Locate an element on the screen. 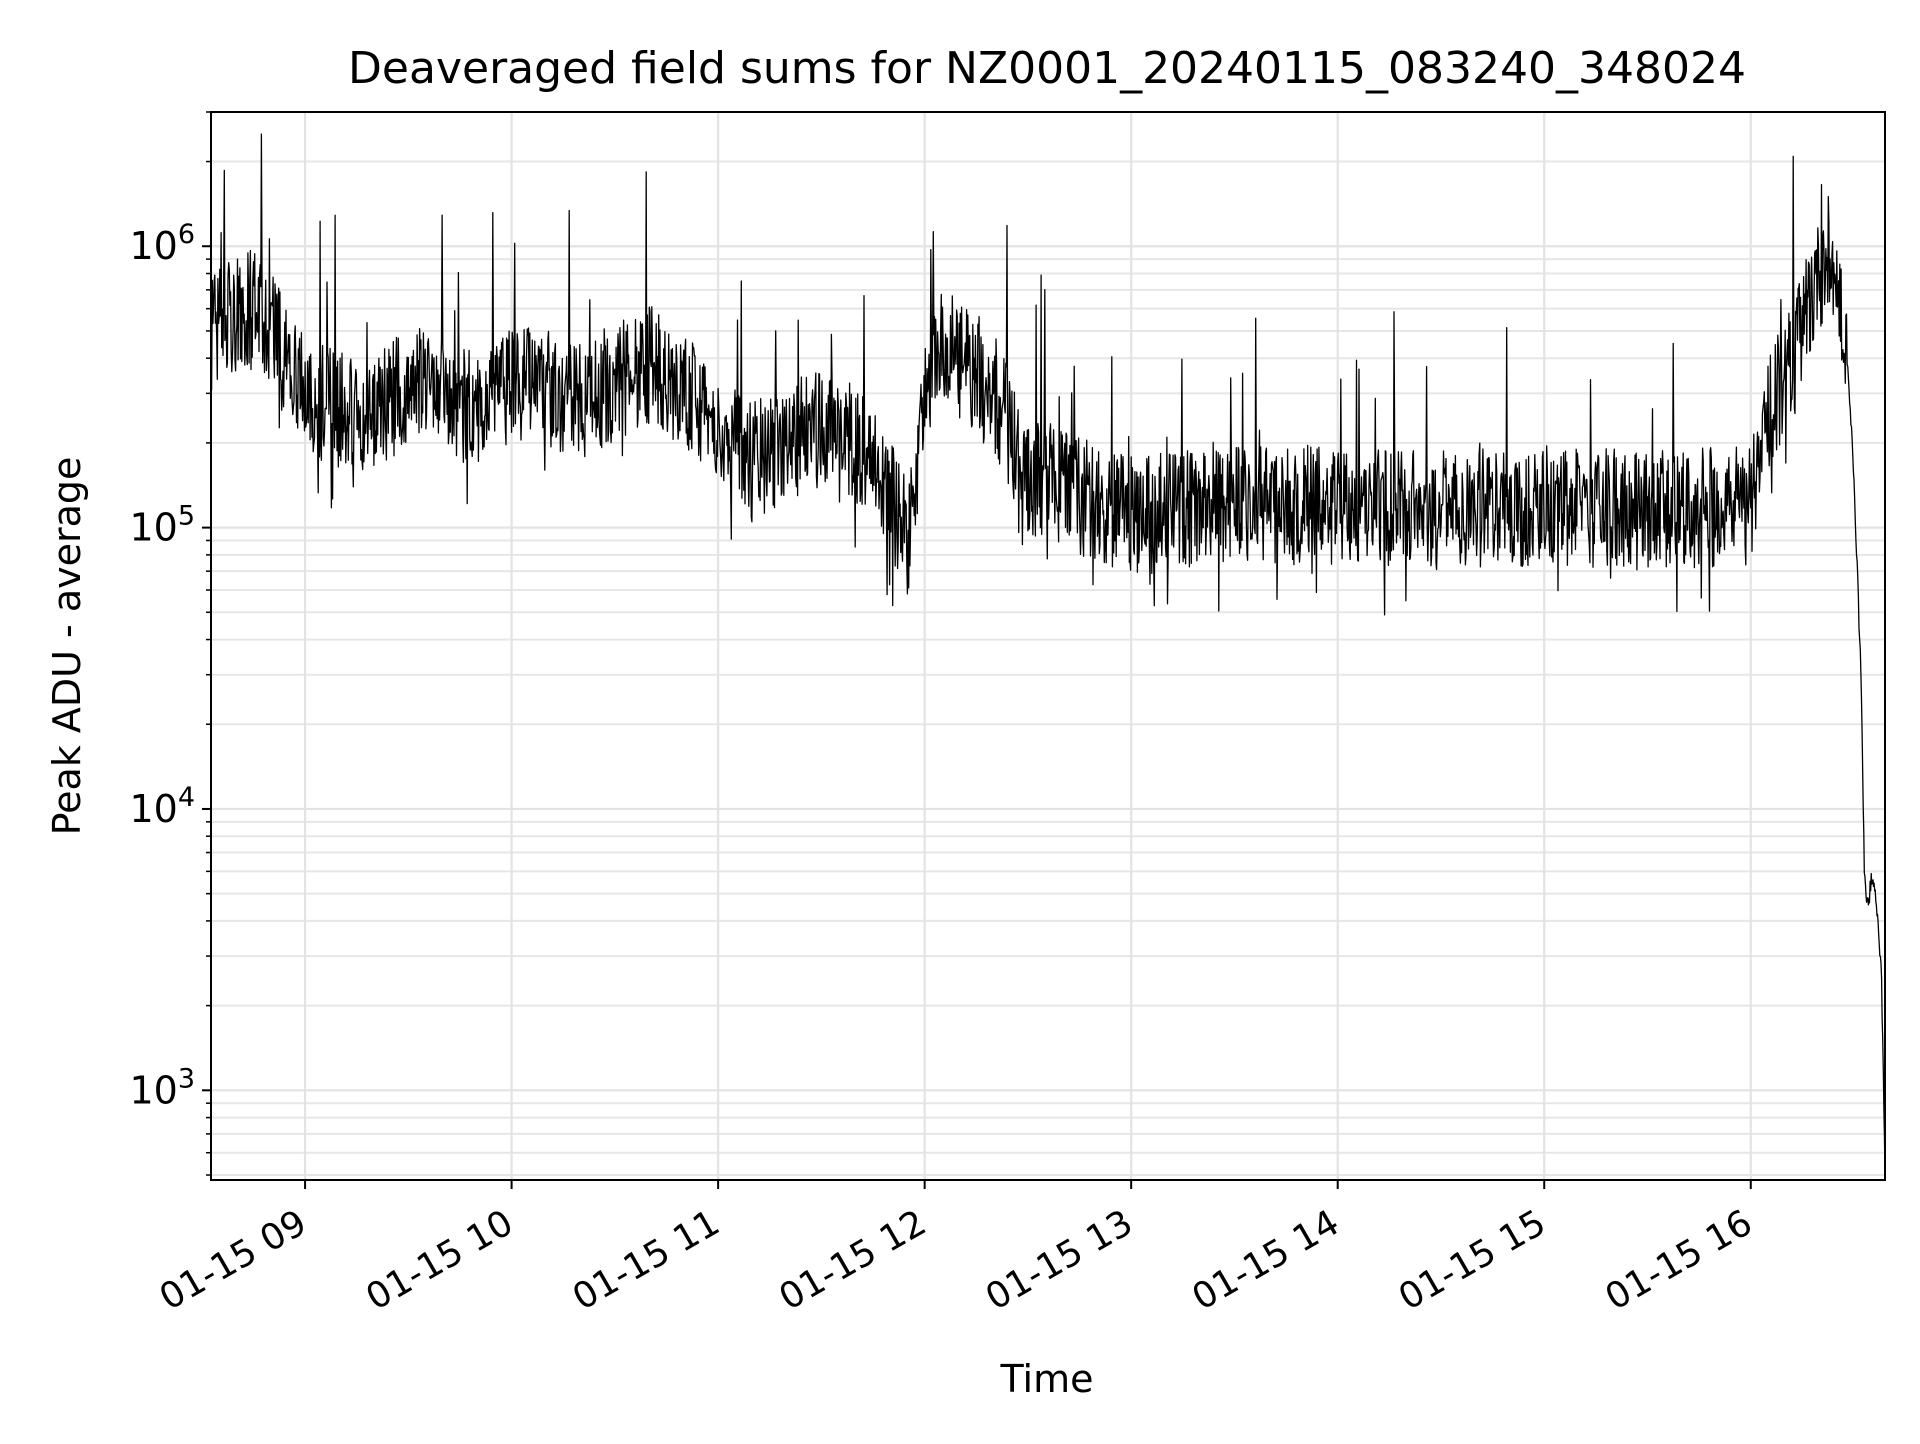 The image size is (1920, 1444). y-tick-label: 104 is located at coordinates (162, 806).